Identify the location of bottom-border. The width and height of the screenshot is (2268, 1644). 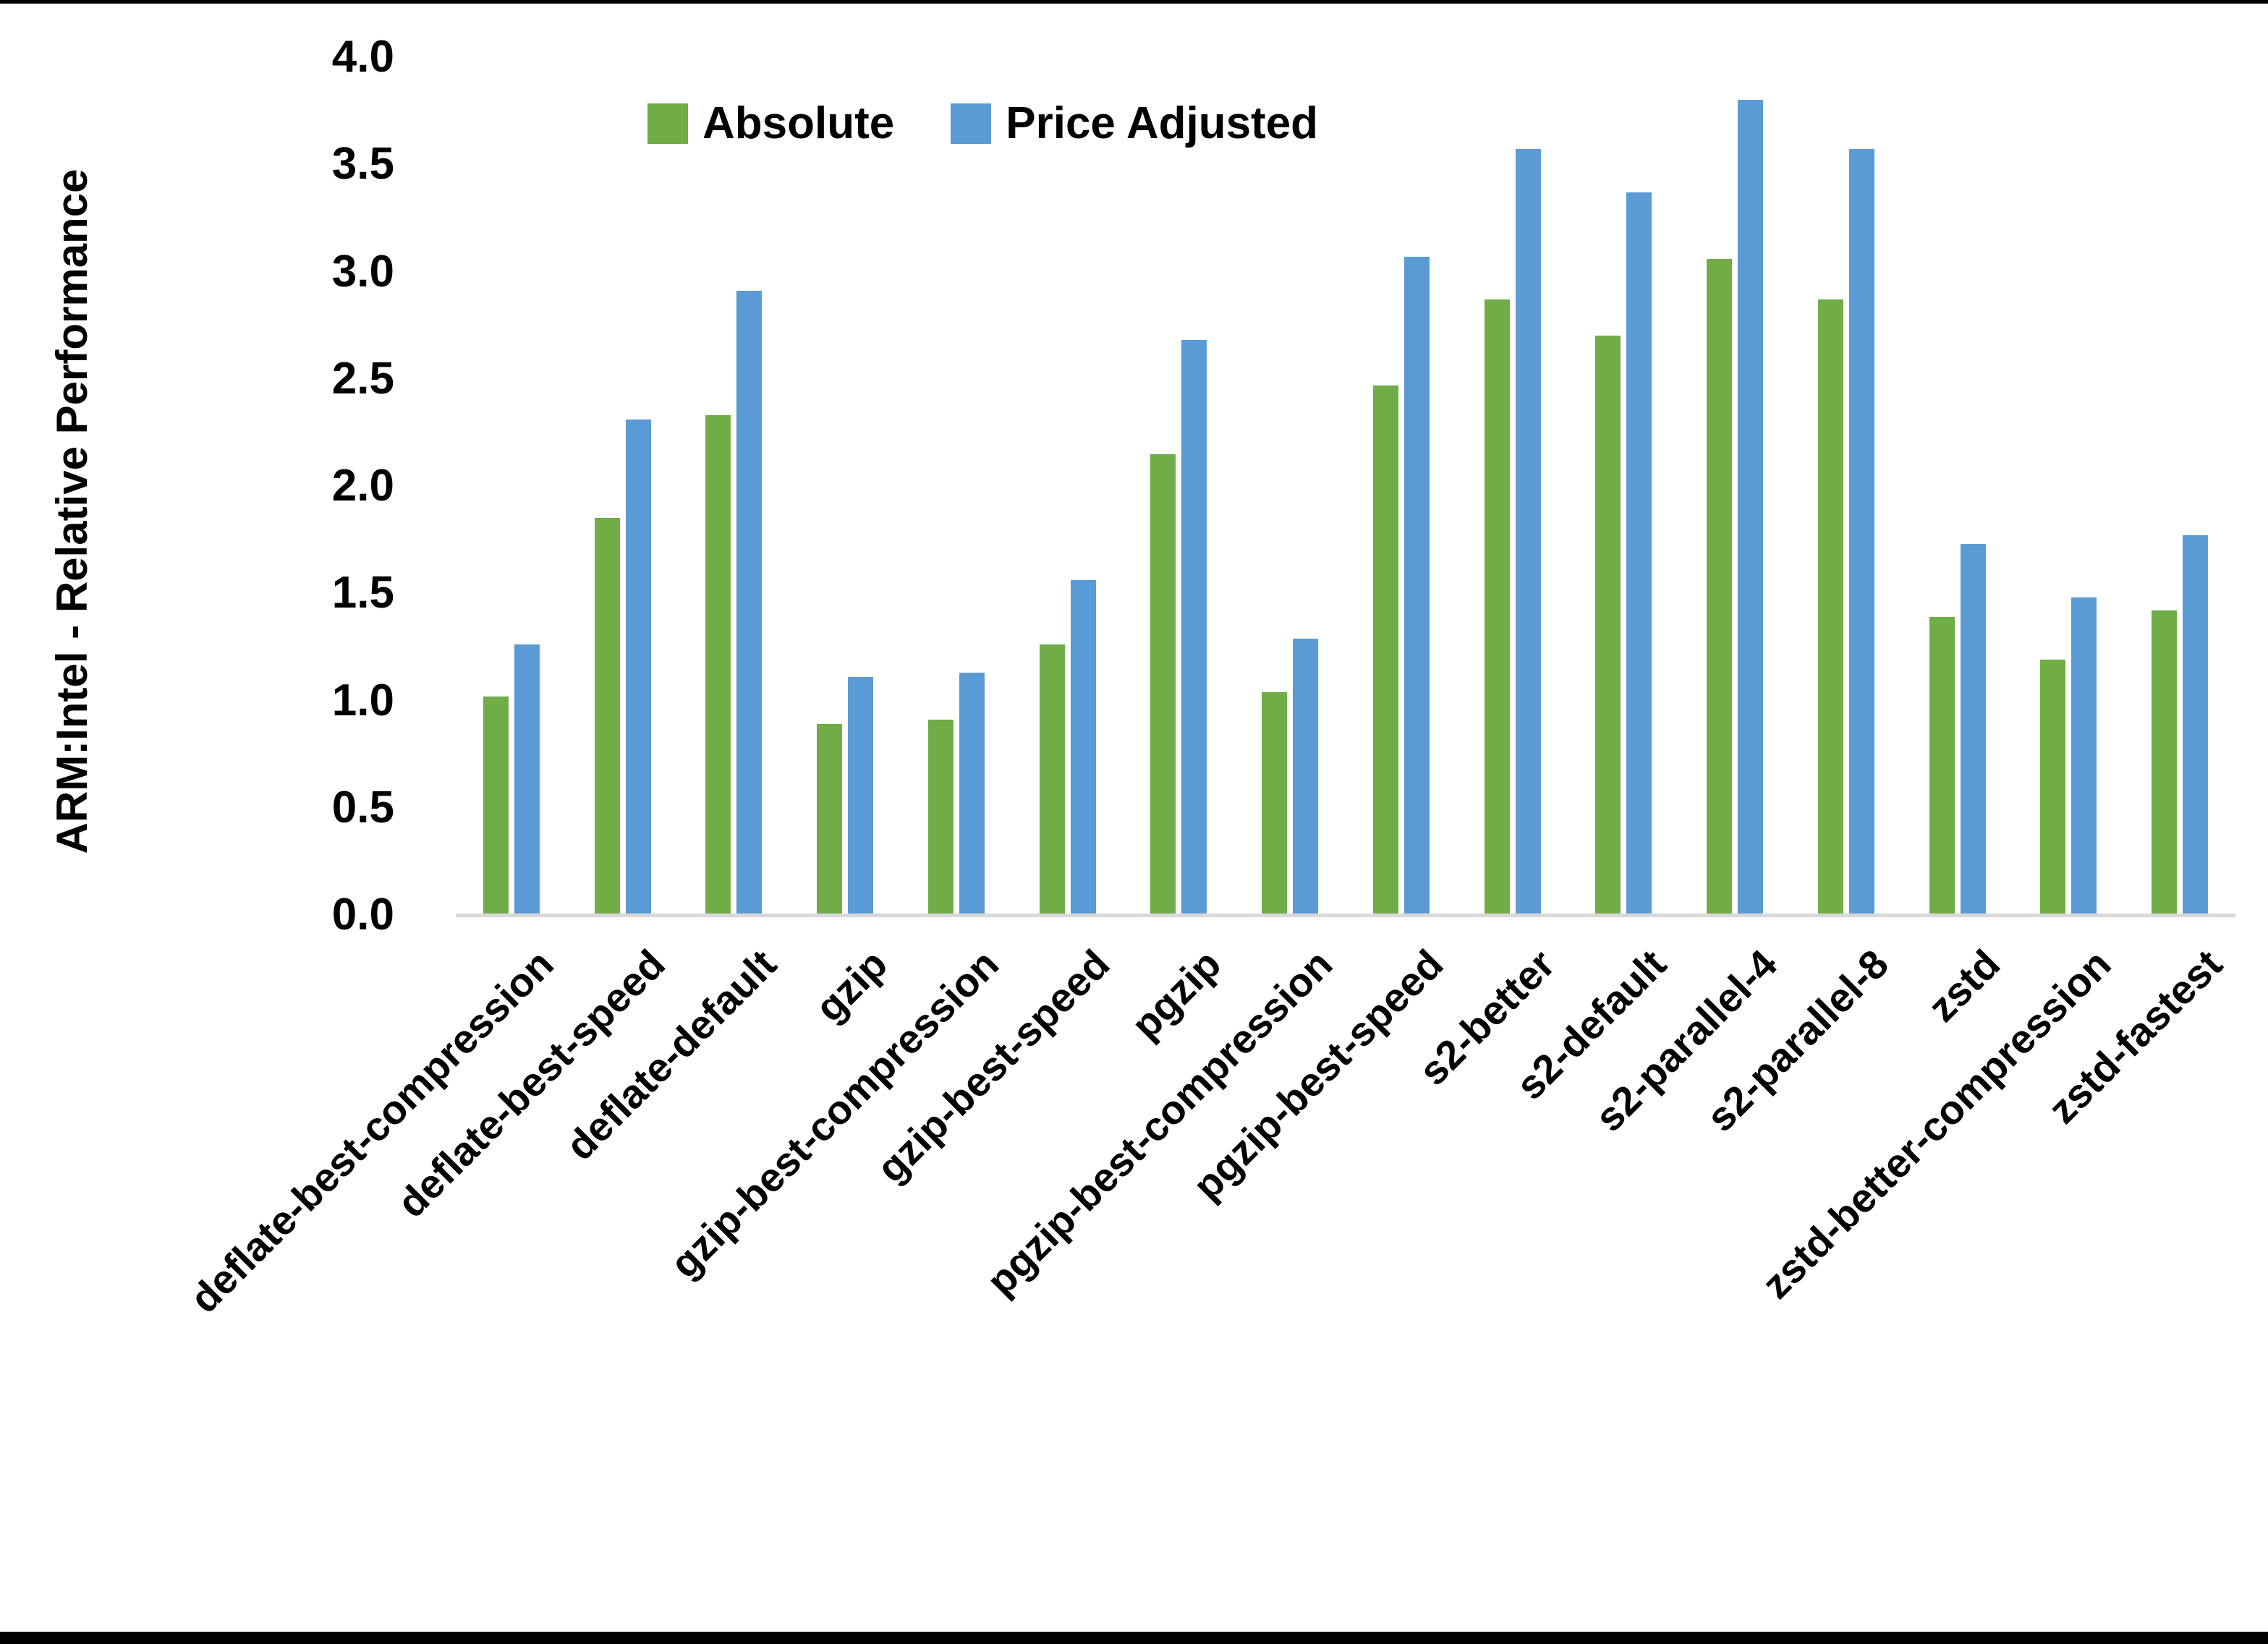
(1134, 1638).